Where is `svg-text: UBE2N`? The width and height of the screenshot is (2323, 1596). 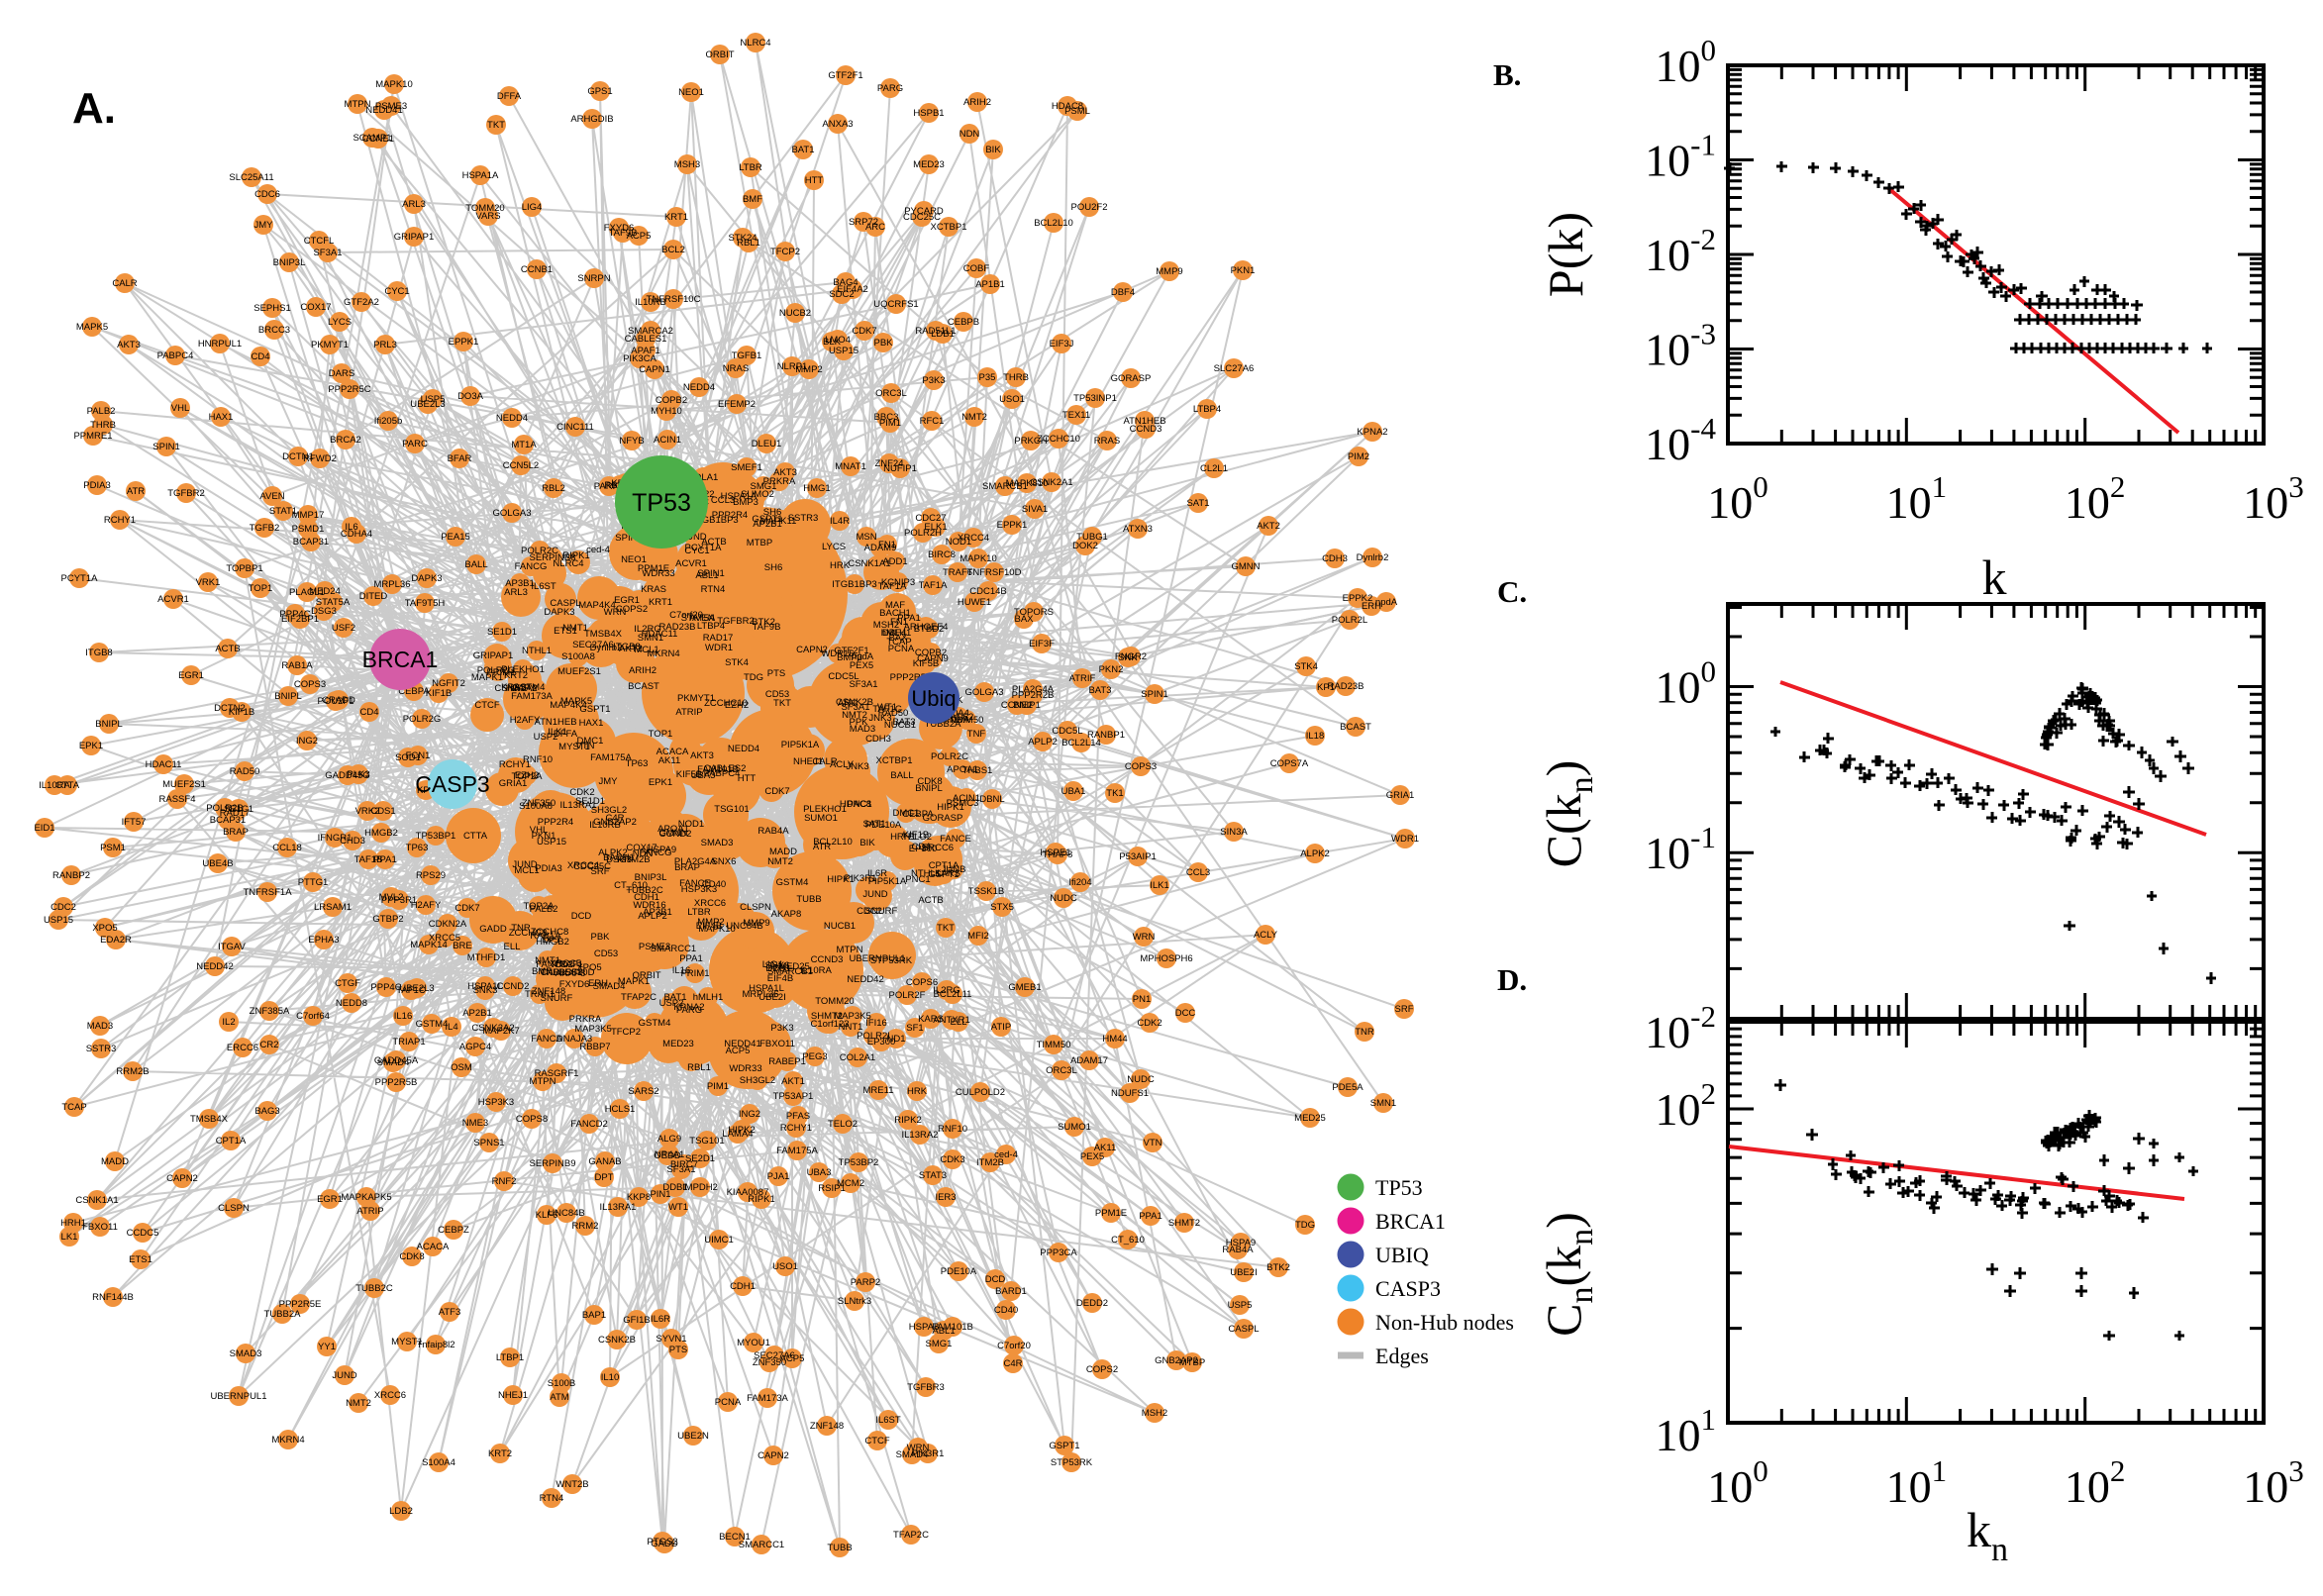 svg-text: UBE2N is located at coordinates (693, 1436).